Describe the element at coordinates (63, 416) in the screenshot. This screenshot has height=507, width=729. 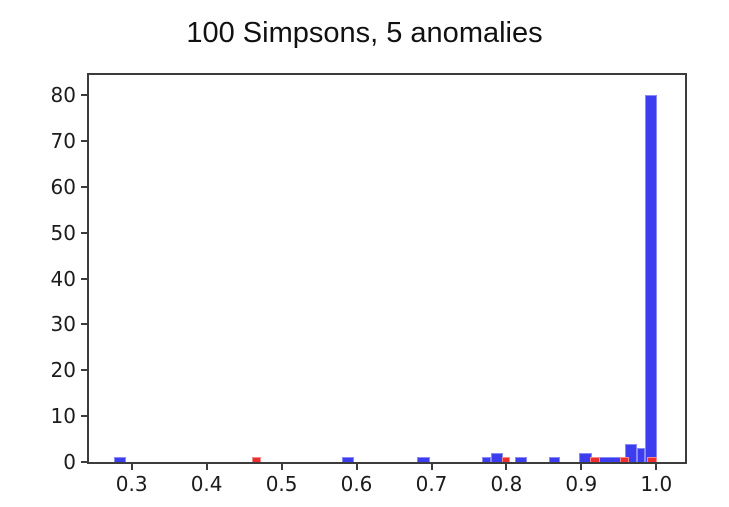
I see `y-tick-label: 10` at that location.